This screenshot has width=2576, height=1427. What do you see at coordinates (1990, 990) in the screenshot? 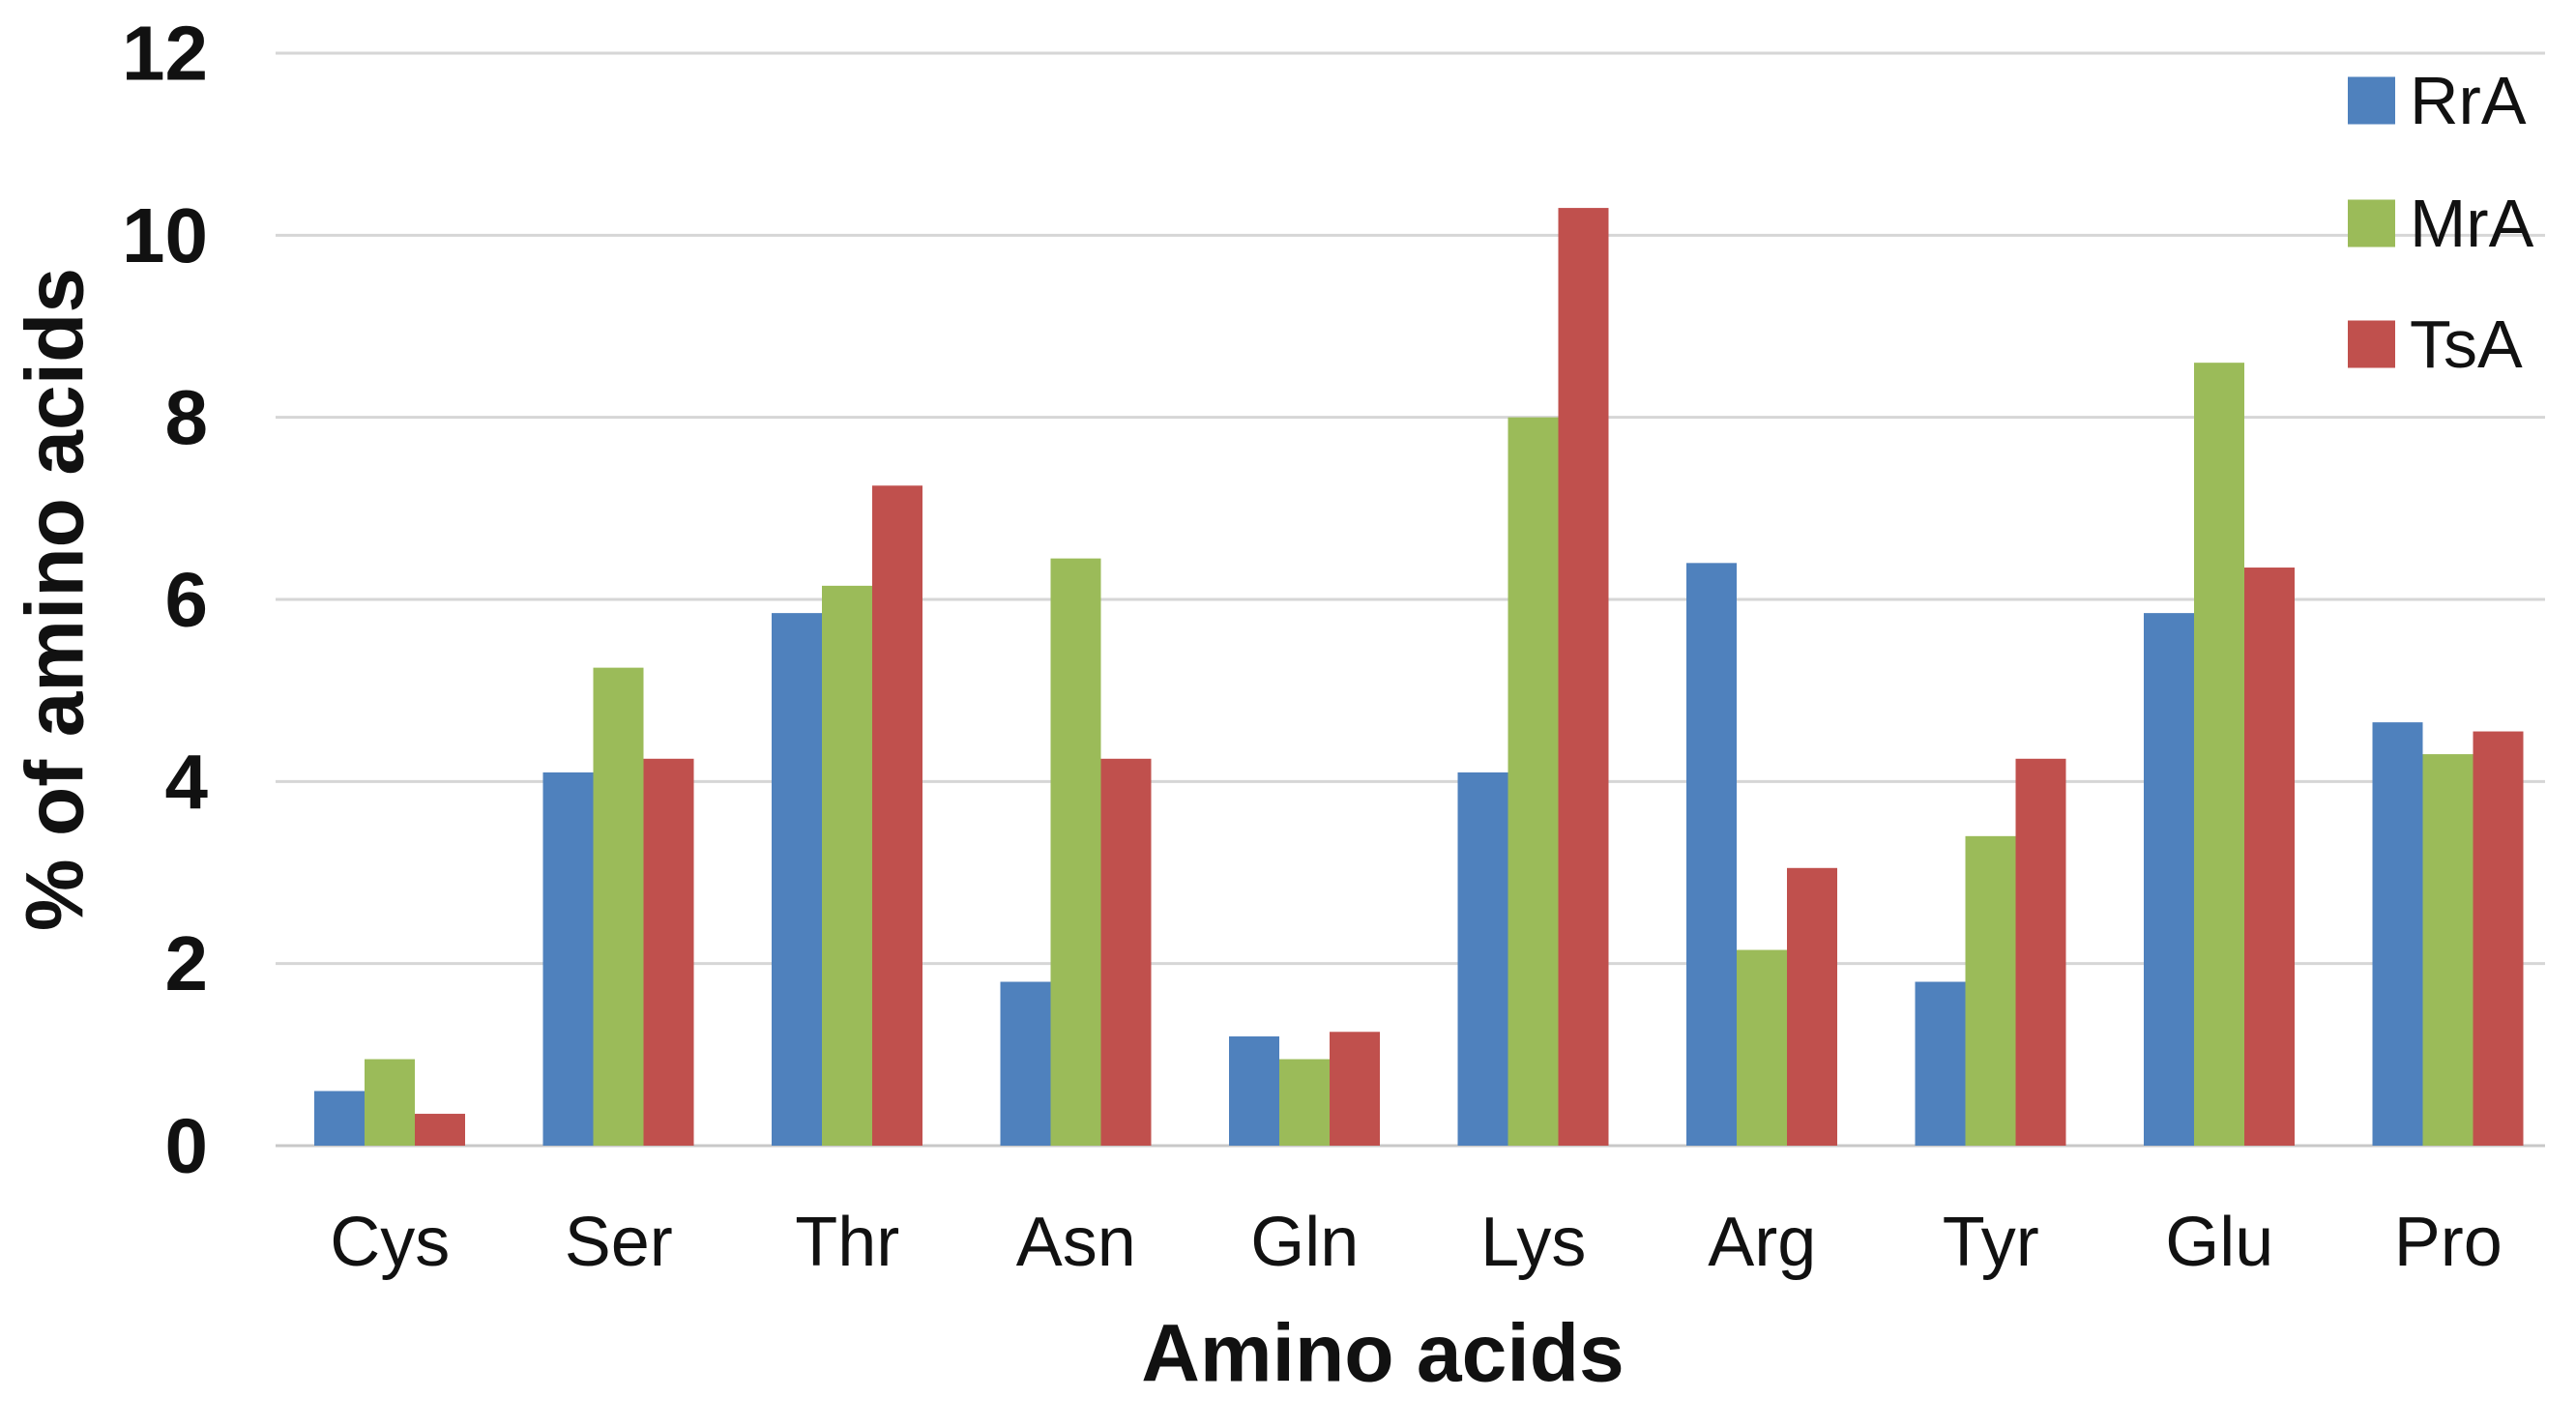
I see `bar-MrA-Tyr` at bounding box center [1990, 990].